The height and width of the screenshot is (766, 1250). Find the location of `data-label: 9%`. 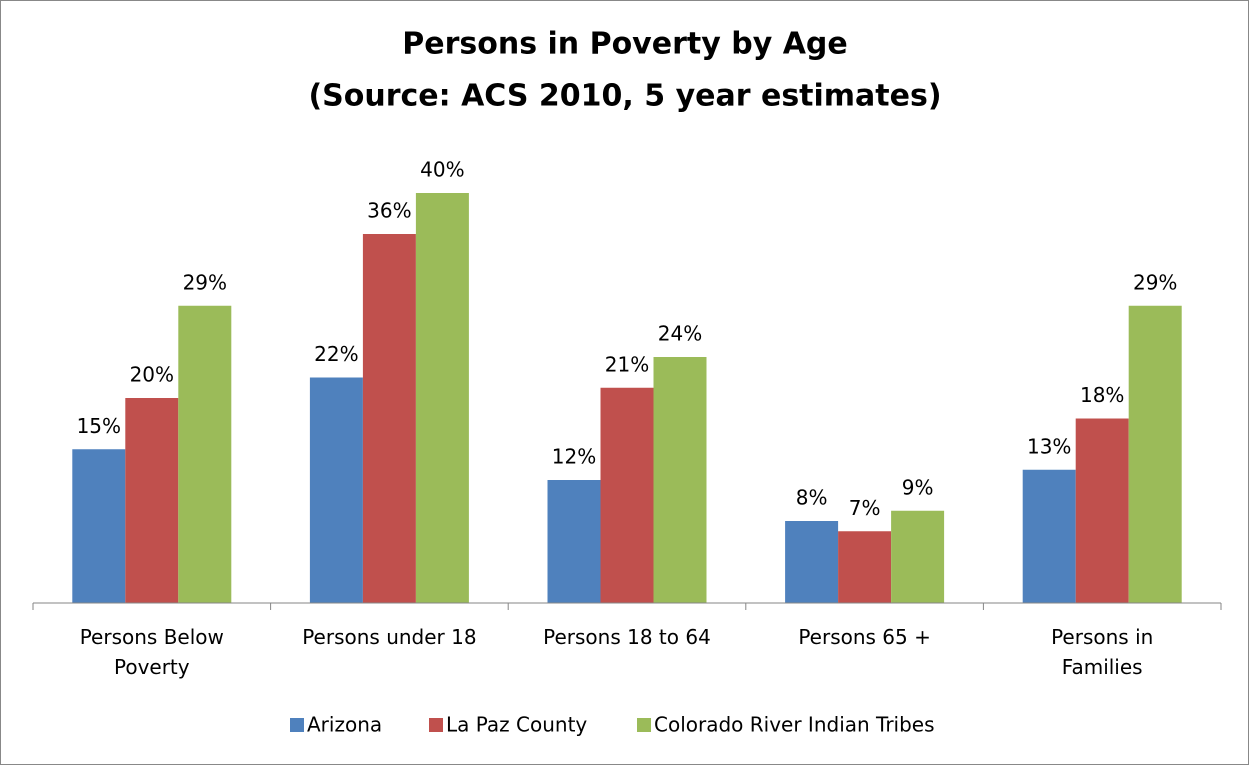

data-label: 9% is located at coordinates (918, 487).